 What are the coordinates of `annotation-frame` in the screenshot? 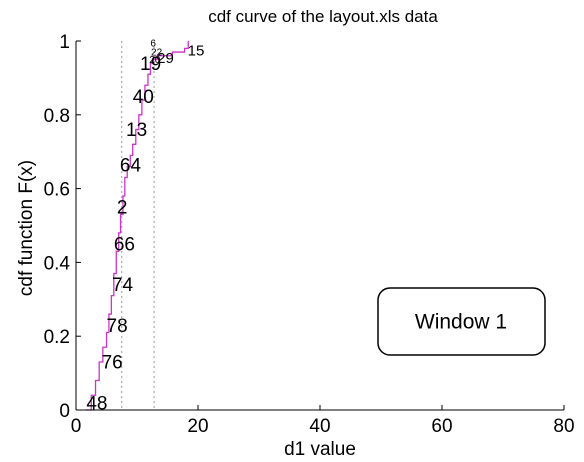 It's located at (461, 321).